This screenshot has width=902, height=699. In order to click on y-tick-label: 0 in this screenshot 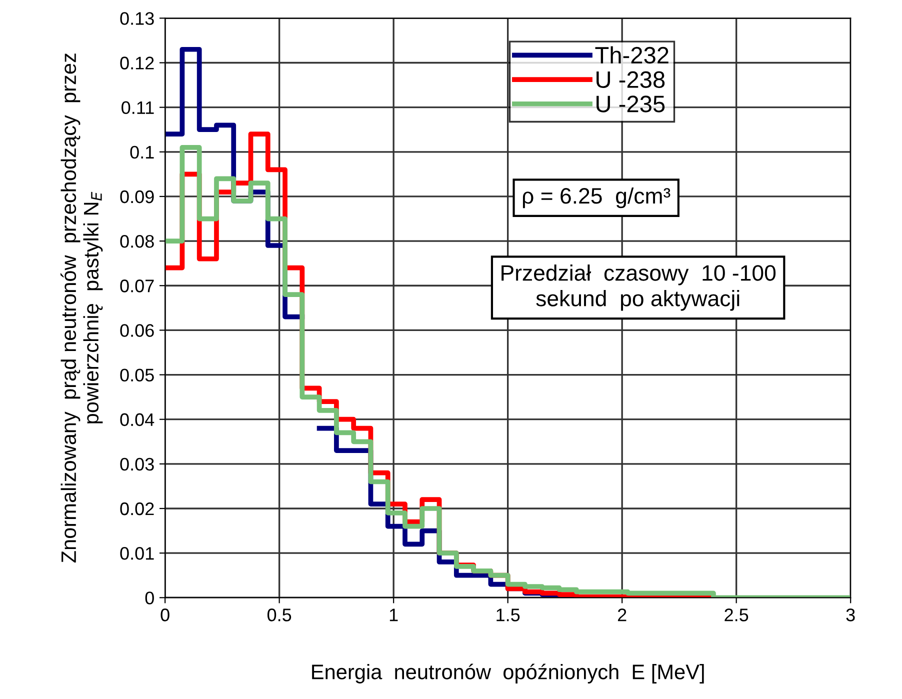, I will do `click(149, 598)`.